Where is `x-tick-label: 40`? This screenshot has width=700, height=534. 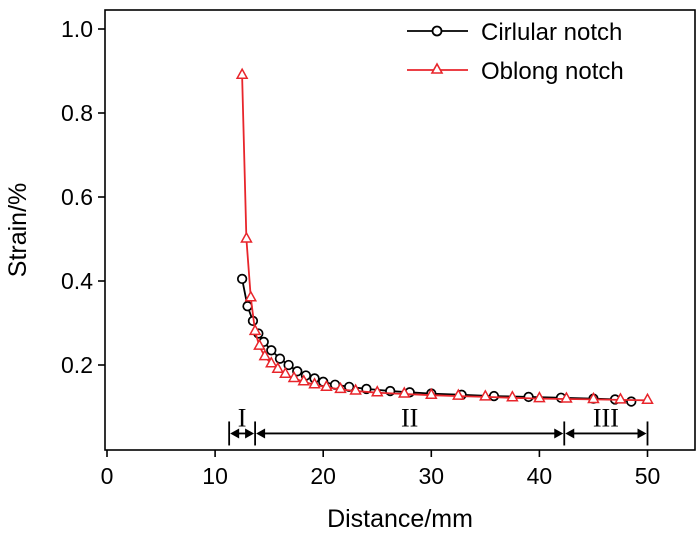 x-tick-label: 40 is located at coordinates (540, 476).